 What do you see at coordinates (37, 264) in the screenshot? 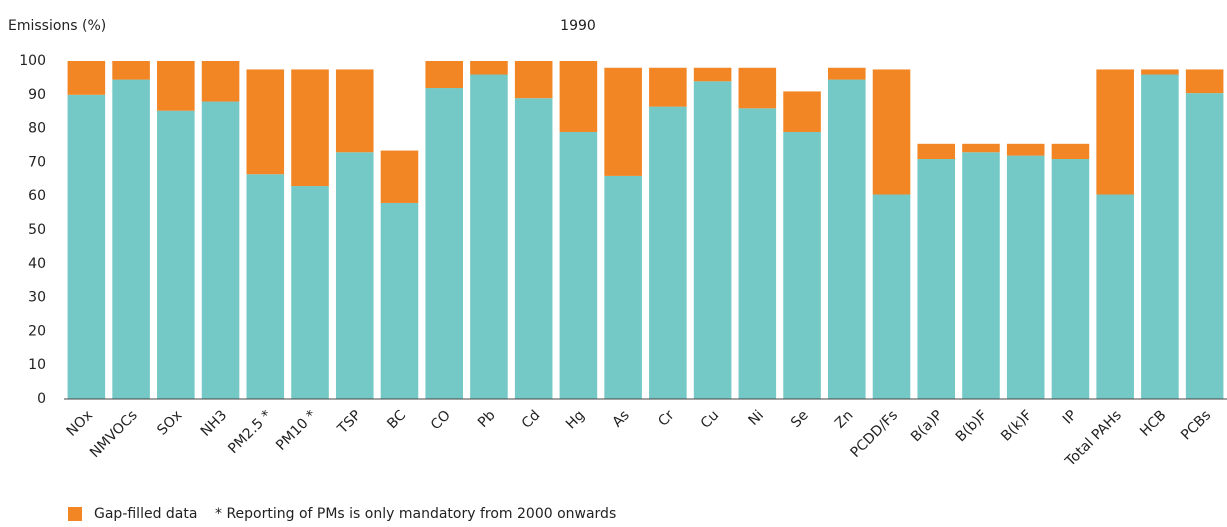
I see `y-tick-label: 40` at bounding box center [37, 264].